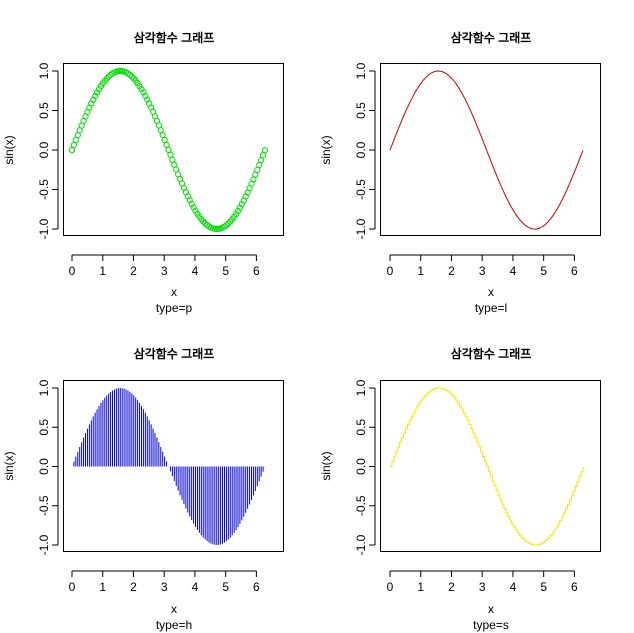 The width and height of the screenshot is (634, 633). What do you see at coordinates (491, 308) in the screenshot?
I see `chart-subtitle: type=l` at bounding box center [491, 308].